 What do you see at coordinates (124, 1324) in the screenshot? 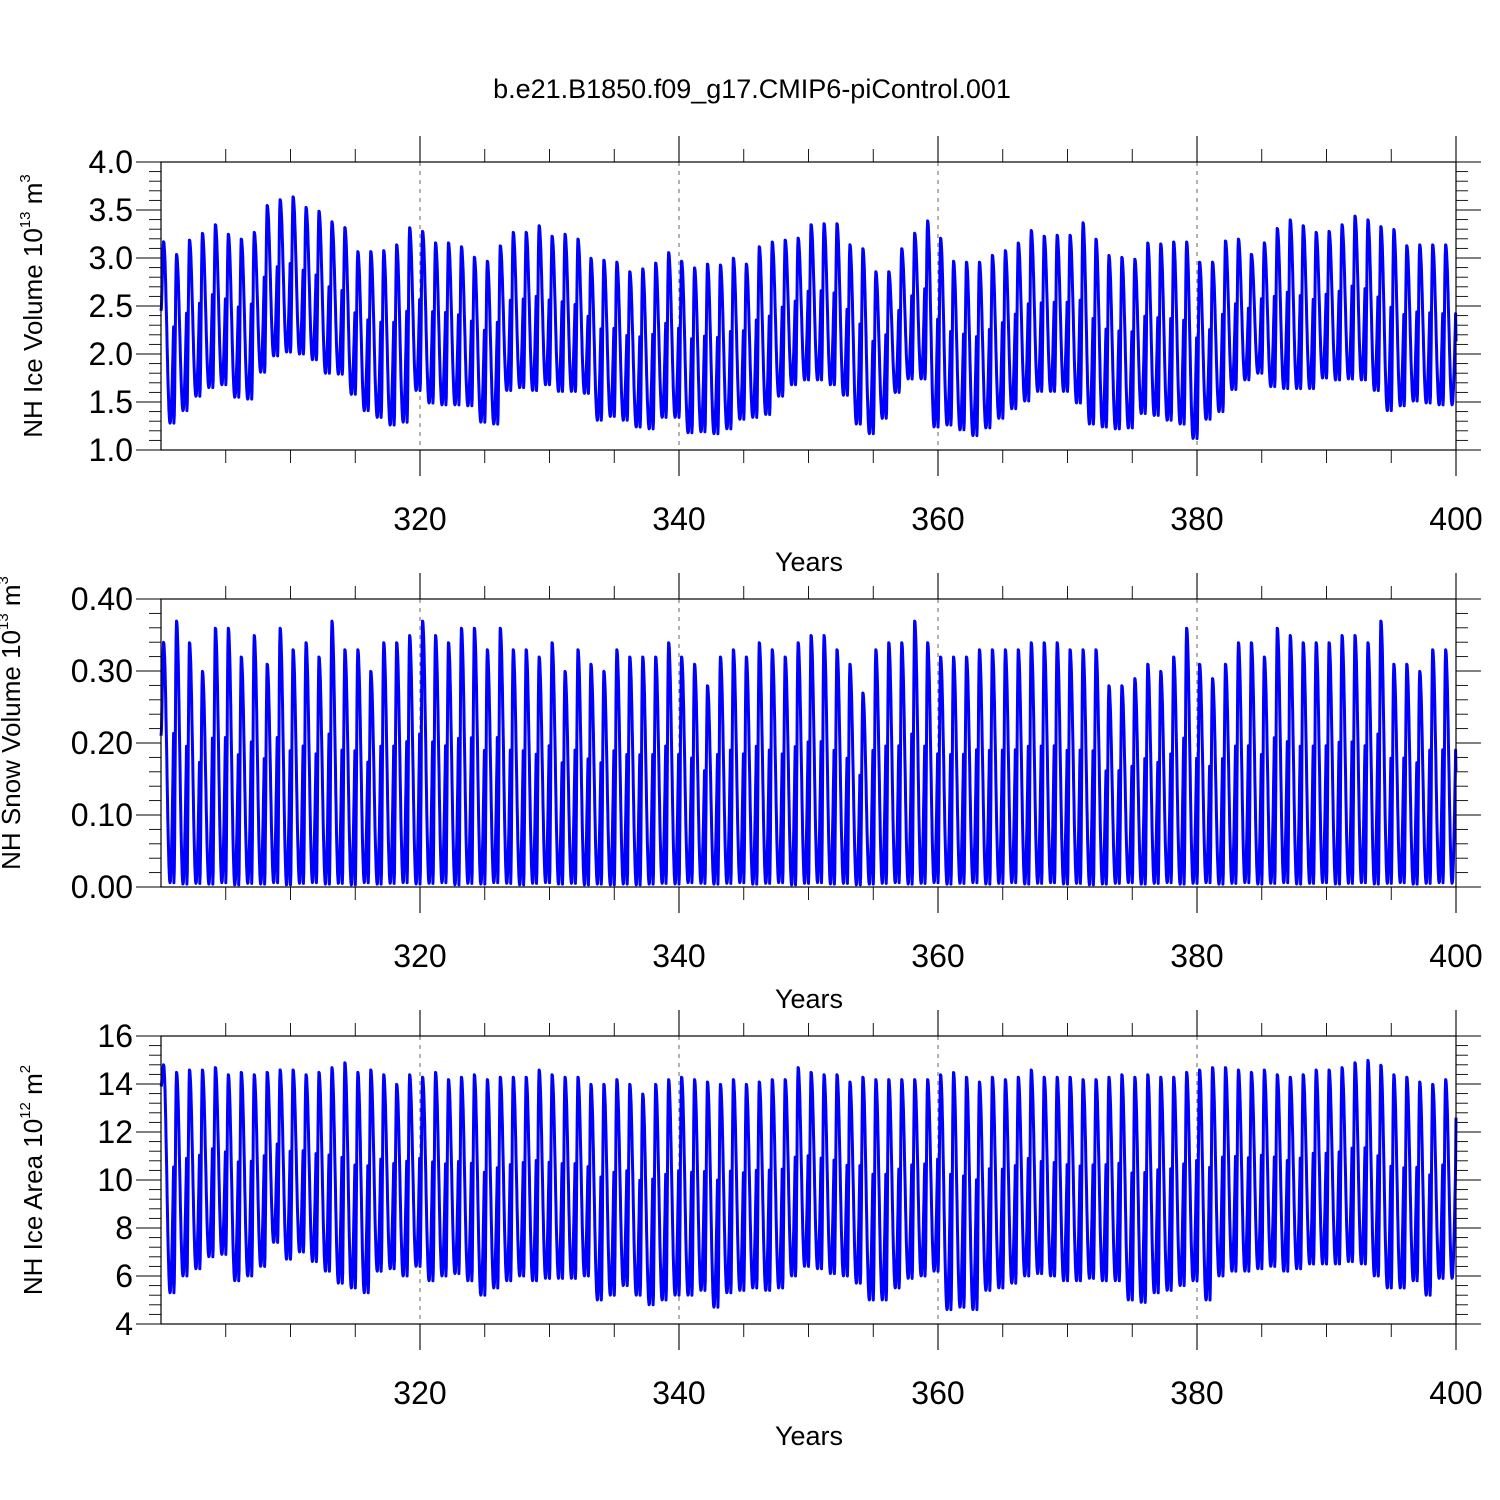
I see `y-tick-label: 4` at bounding box center [124, 1324].